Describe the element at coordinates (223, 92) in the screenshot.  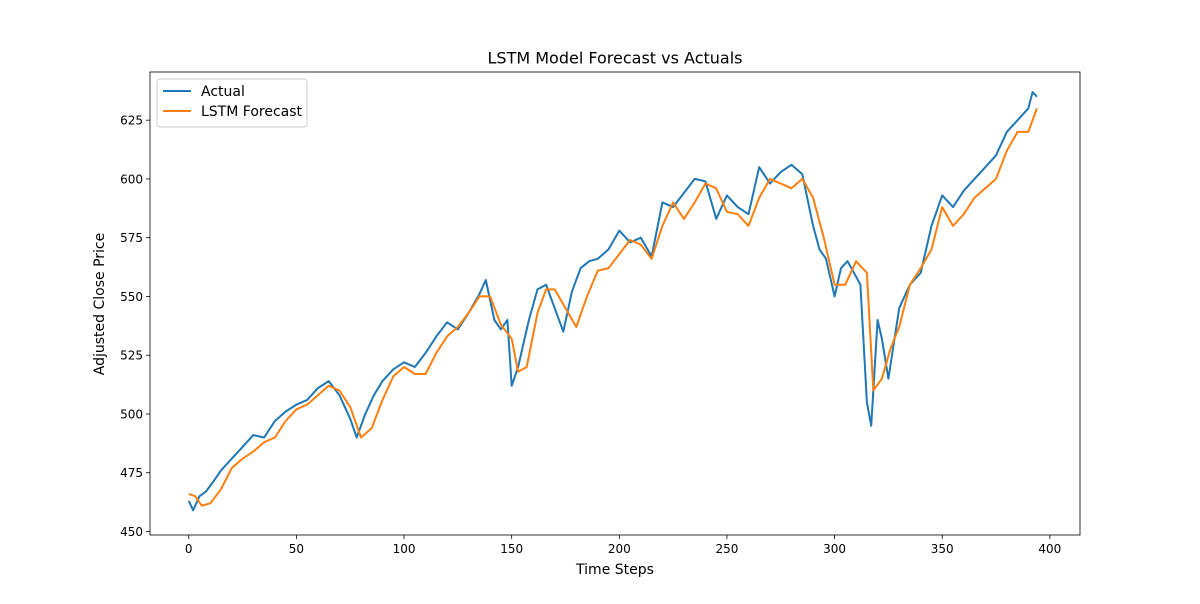
I see `legend-label-actual: Actual` at that location.